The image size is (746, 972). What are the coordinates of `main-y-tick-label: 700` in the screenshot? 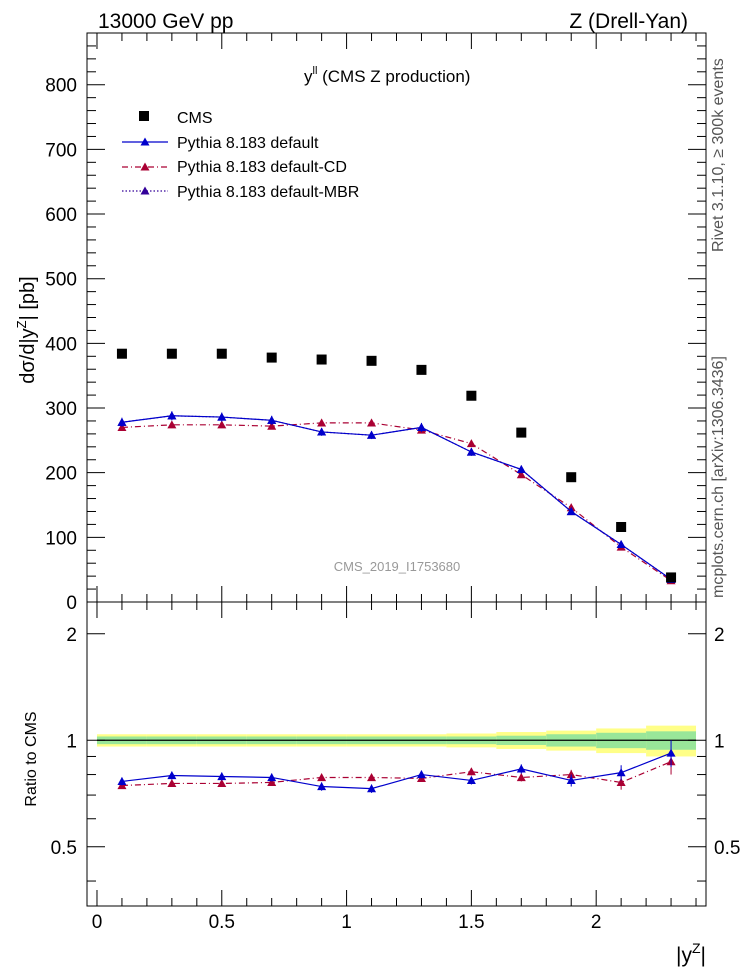 It's located at (61, 150).